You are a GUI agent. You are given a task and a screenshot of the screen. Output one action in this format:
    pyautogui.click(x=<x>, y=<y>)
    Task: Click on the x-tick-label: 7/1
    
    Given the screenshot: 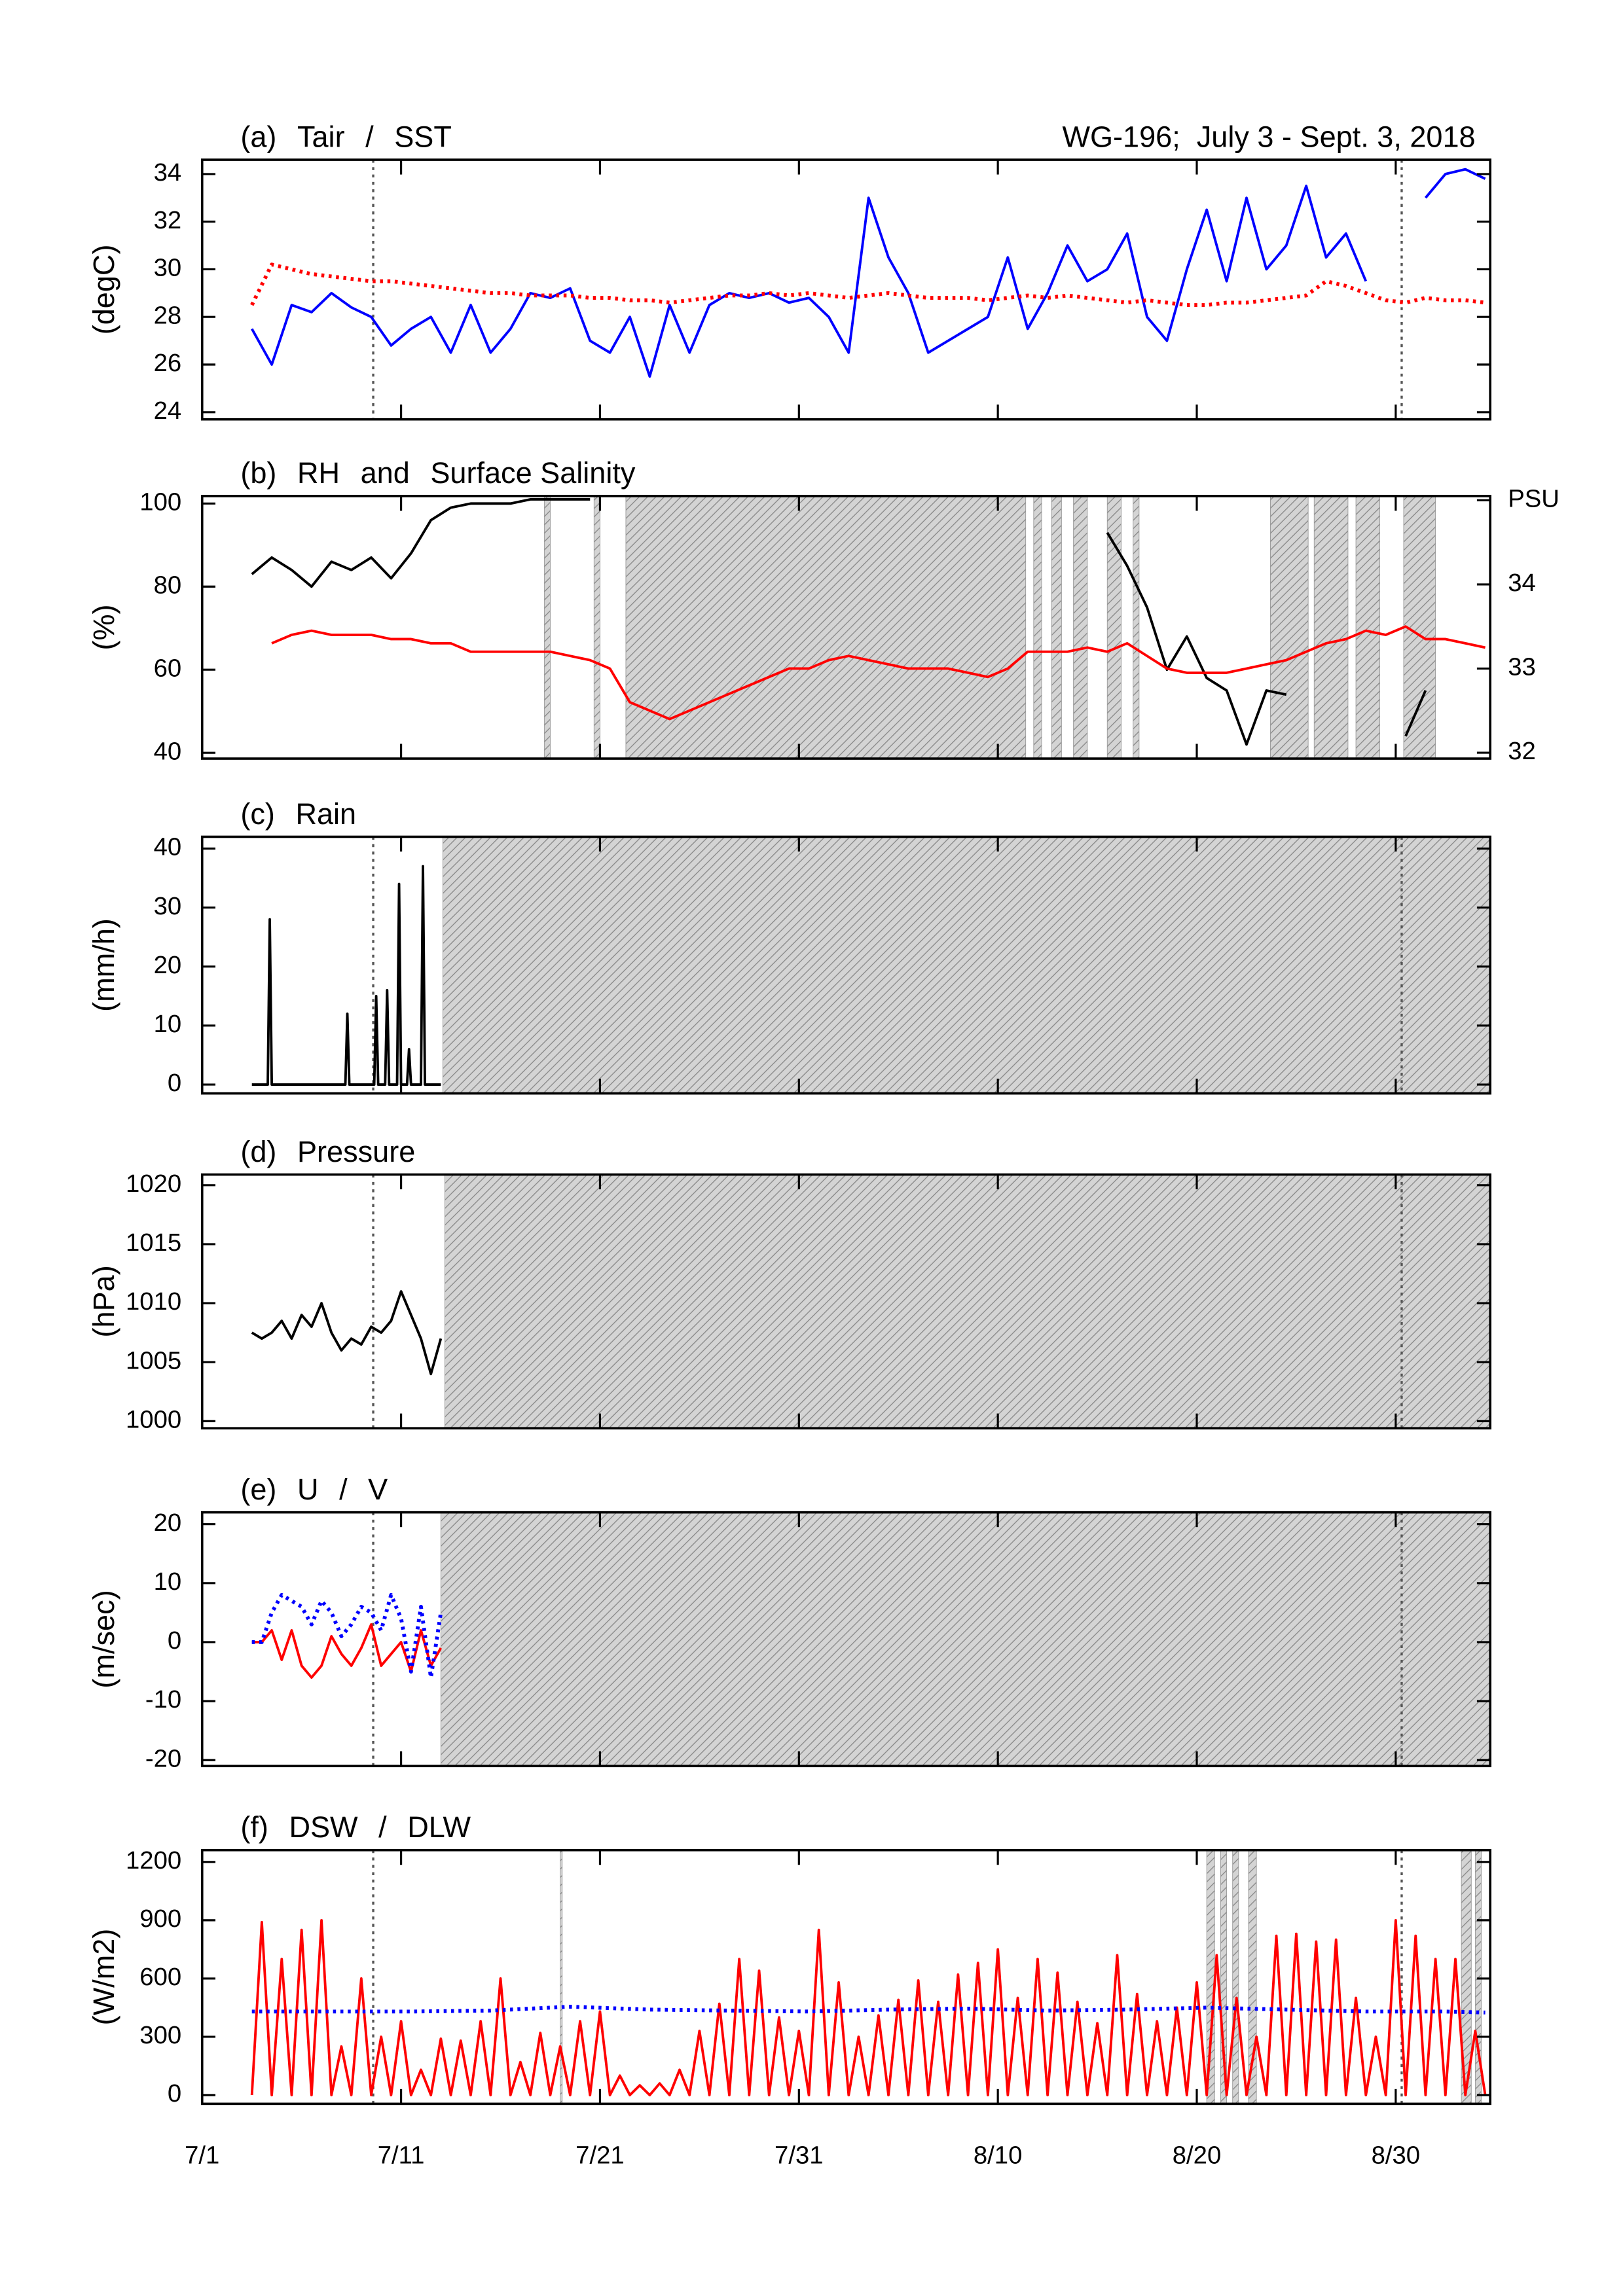 What is the action you would take?
    pyautogui.click(x=202, y=2156)
    